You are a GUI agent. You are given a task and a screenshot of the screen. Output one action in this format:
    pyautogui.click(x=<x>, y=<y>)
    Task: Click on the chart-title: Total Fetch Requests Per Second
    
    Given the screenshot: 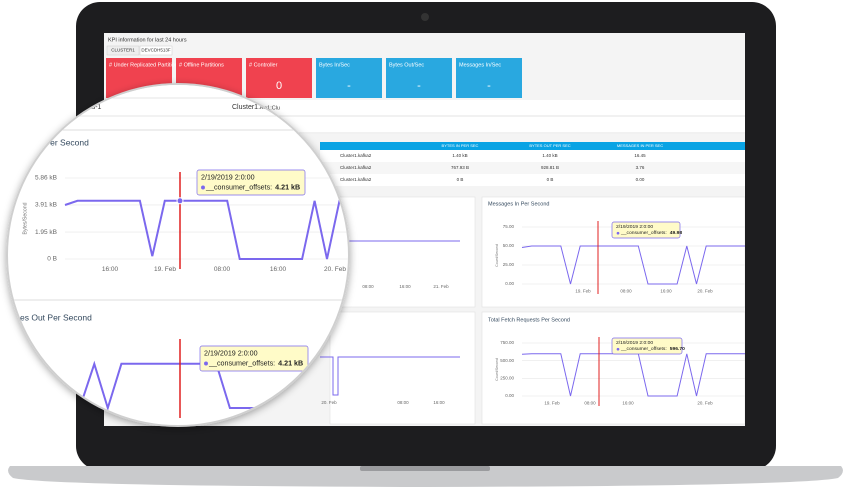 What is the action you would take?
    pyautogui.click(x=529, y=320)
    